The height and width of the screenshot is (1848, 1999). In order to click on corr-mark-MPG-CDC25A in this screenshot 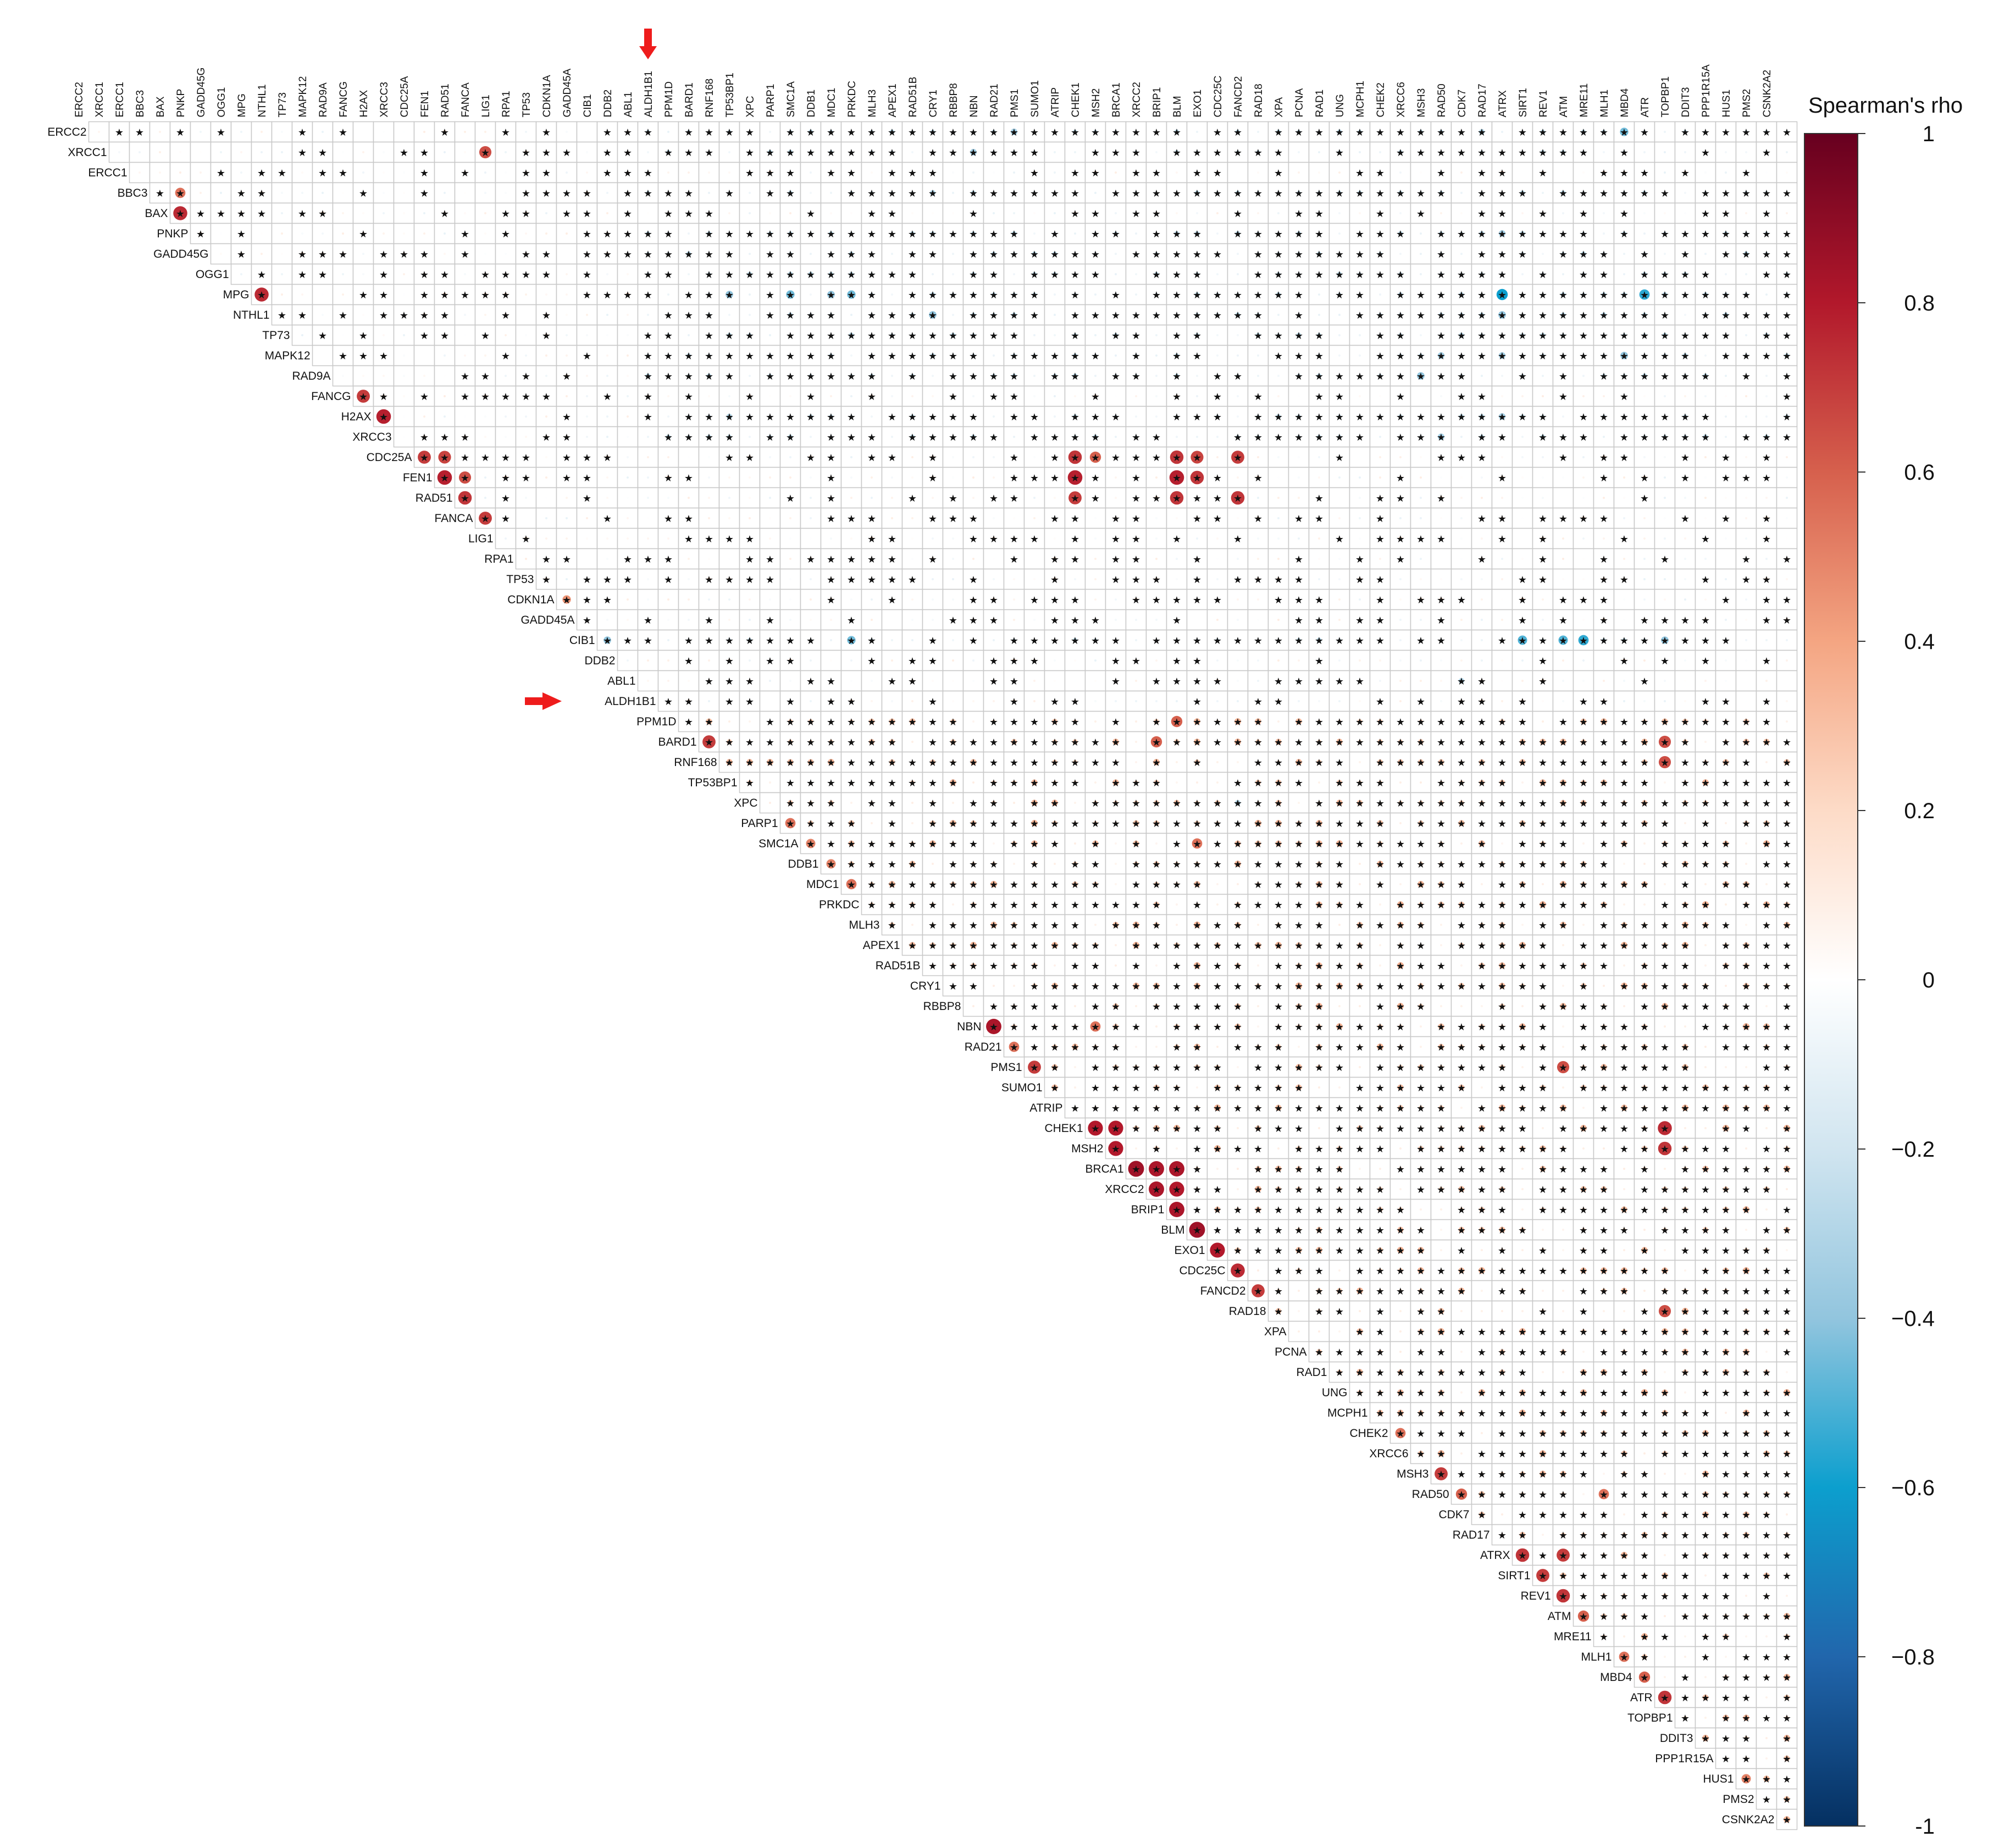, I will do `click(404, 294)`.